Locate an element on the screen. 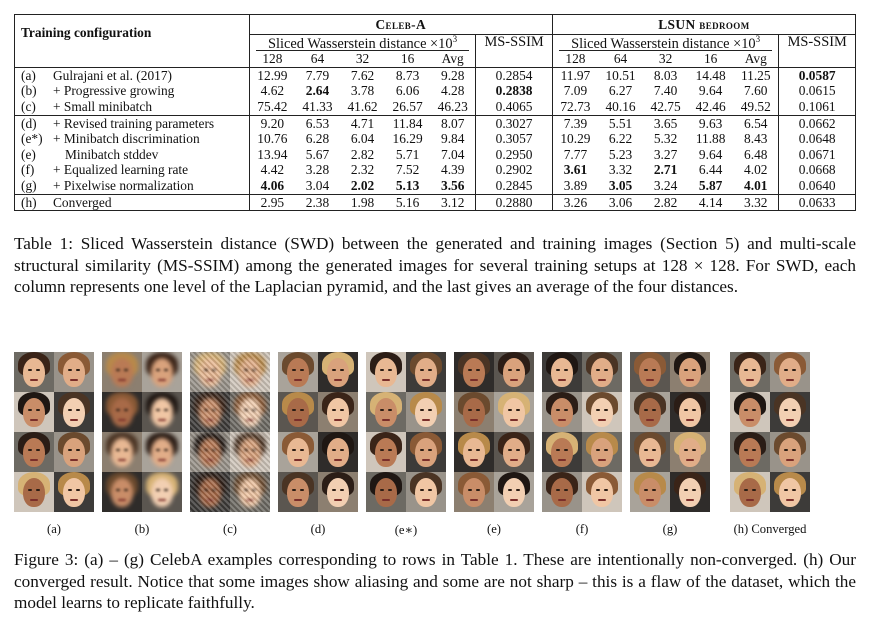  celeba-swd-cell: 7.04 is located at coordinates (453, 154).